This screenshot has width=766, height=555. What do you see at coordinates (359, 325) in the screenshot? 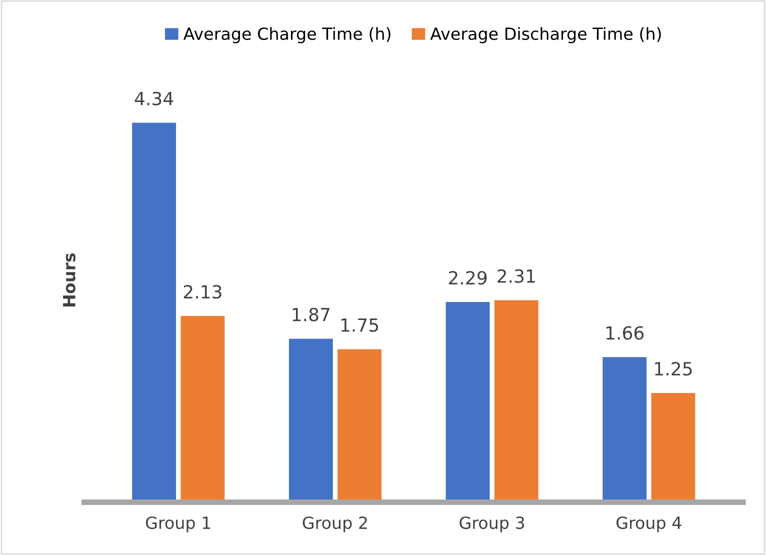
I see `data-label: 1.75` at bounding box center [359, 325].